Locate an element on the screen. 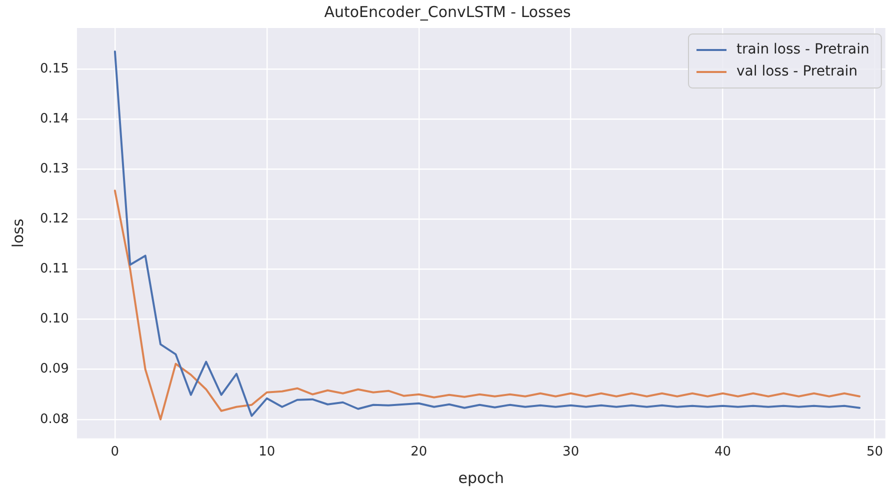 This screenshot has width=889, height=488. x-axis-title: epoch is located at coordinates (481, 477).